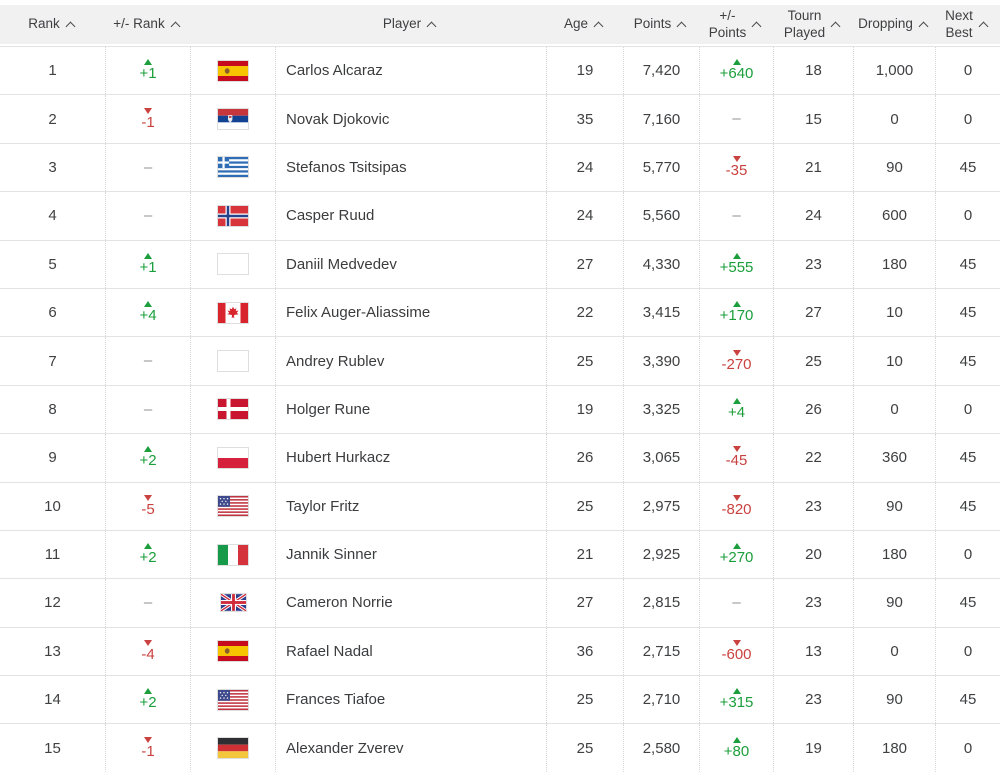  What do you see at coordinates (894, 603) in the screenshot?
I see `dropping-cell-text: 90` at bounding box center [894, 603].